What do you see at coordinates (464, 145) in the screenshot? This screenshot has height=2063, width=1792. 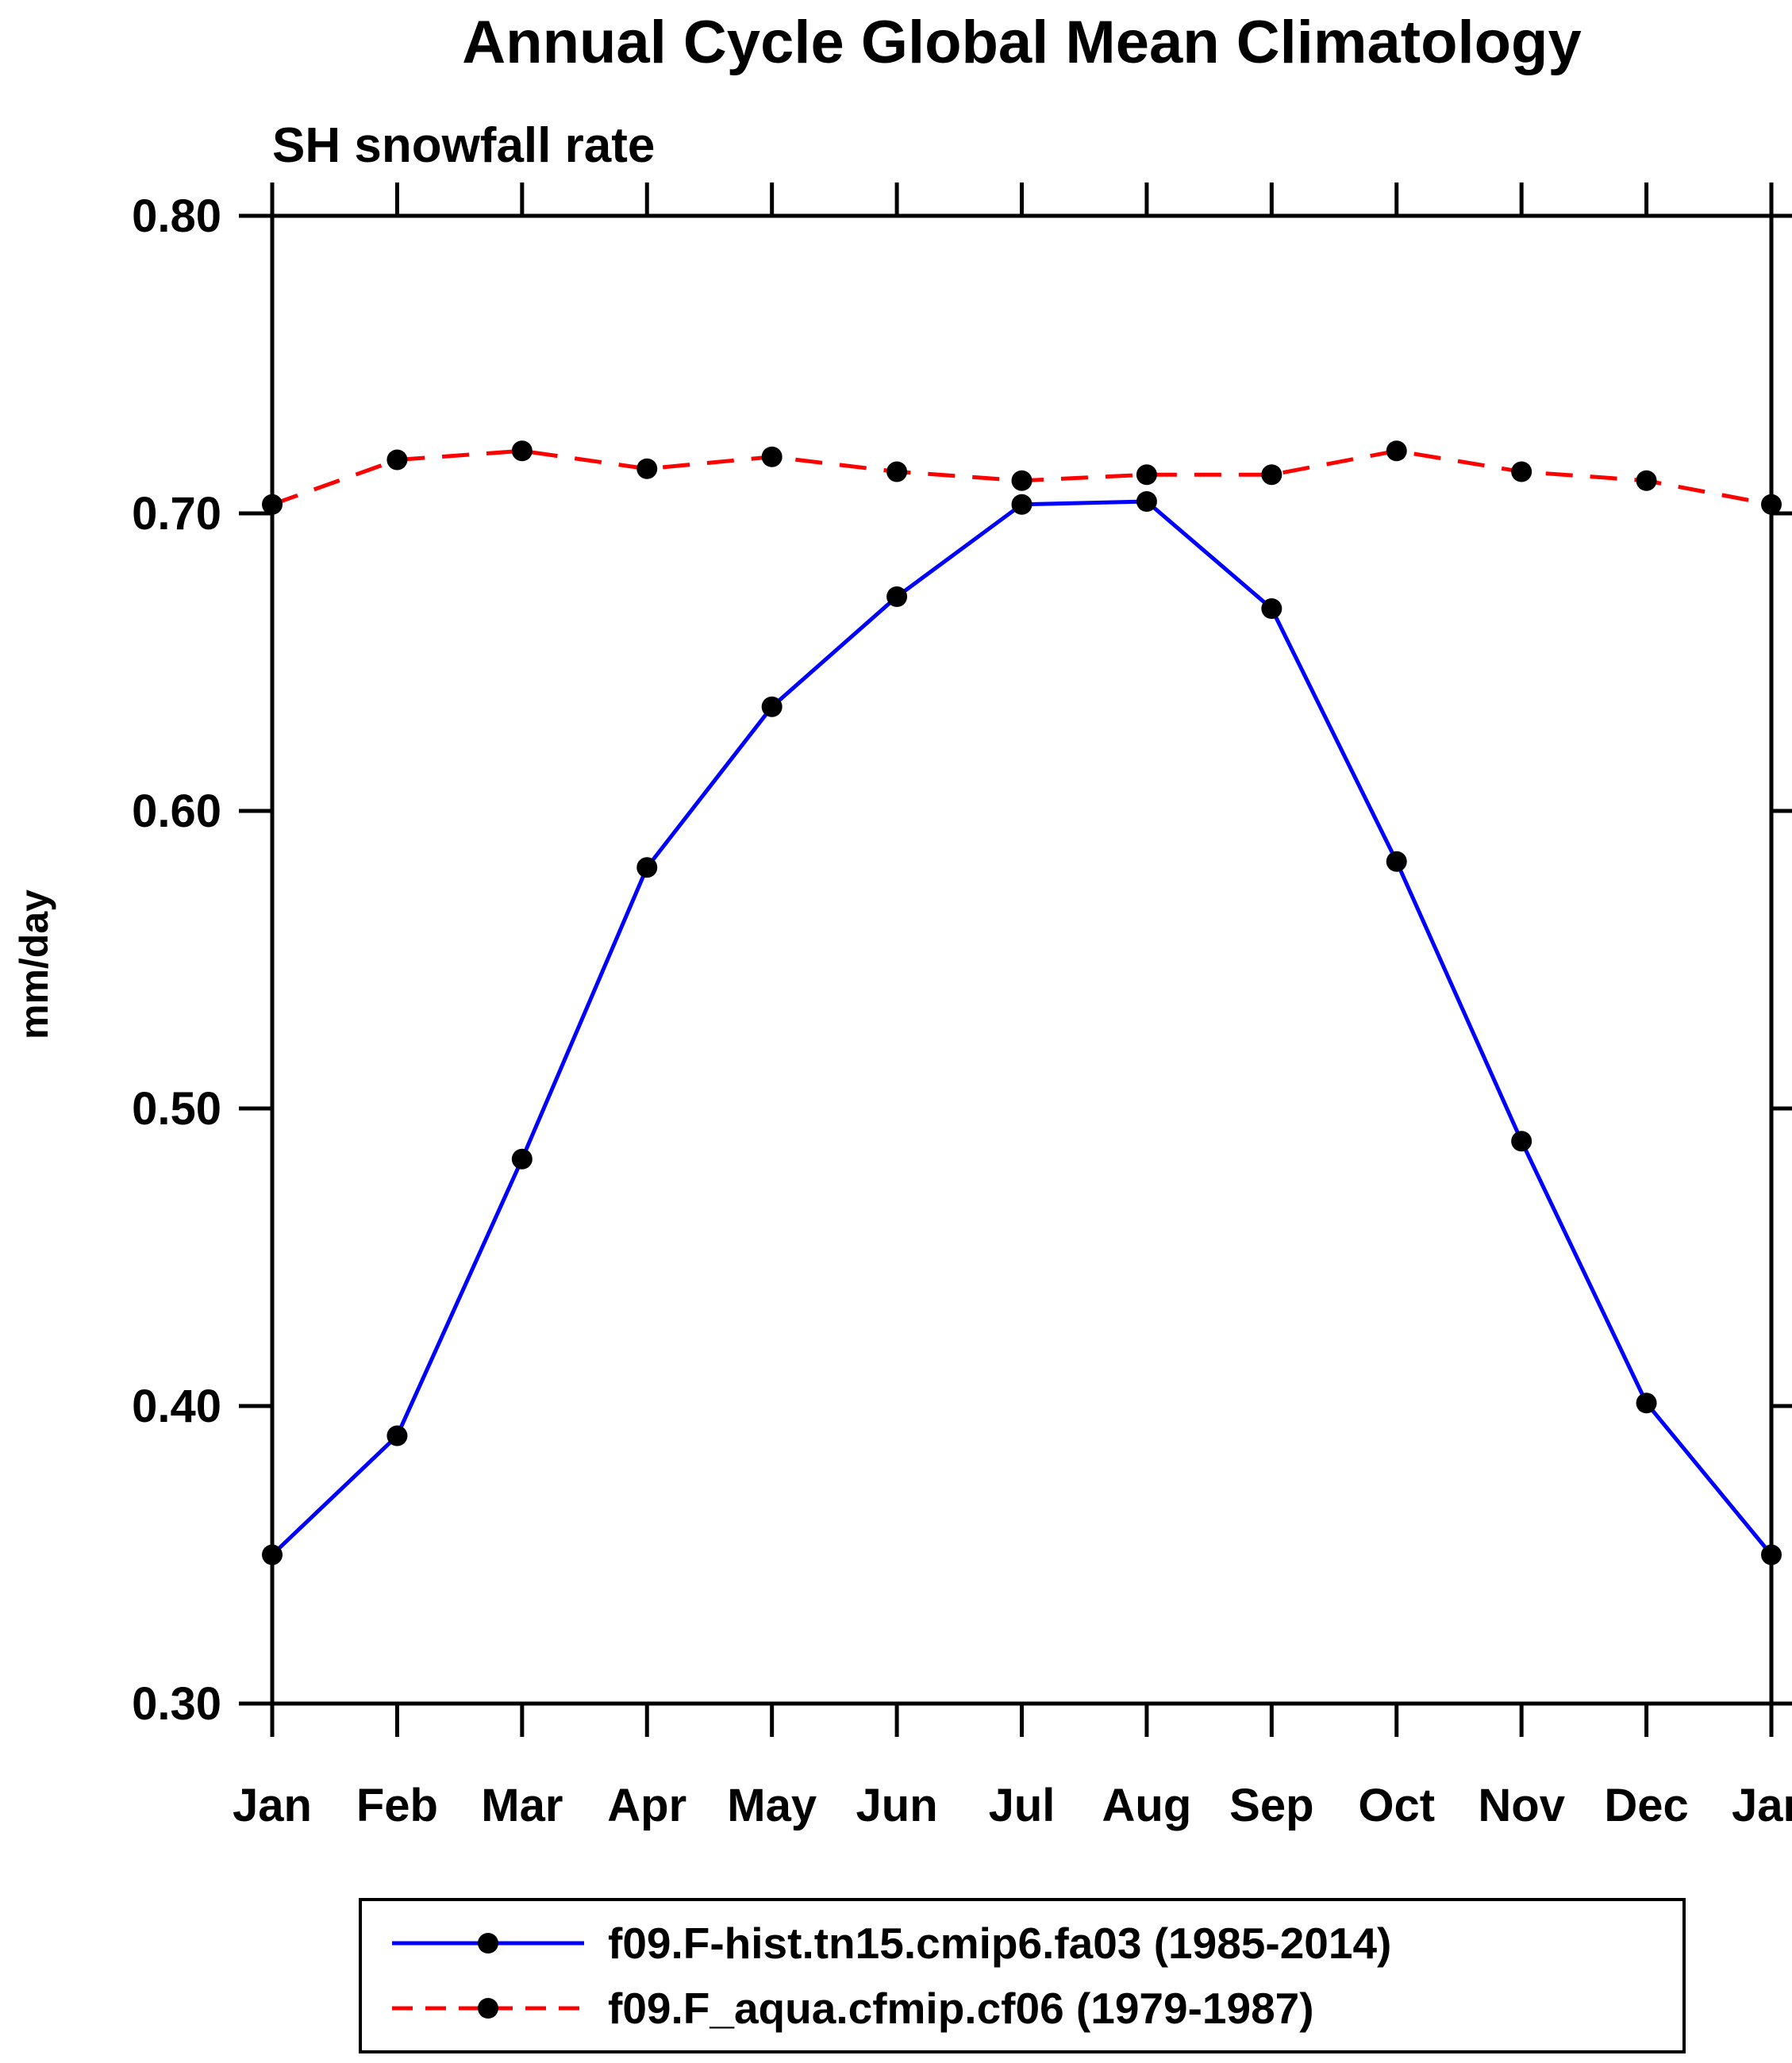 I see `chart-subtitle: SH snowfall rate` at bounding box center [464, 145].